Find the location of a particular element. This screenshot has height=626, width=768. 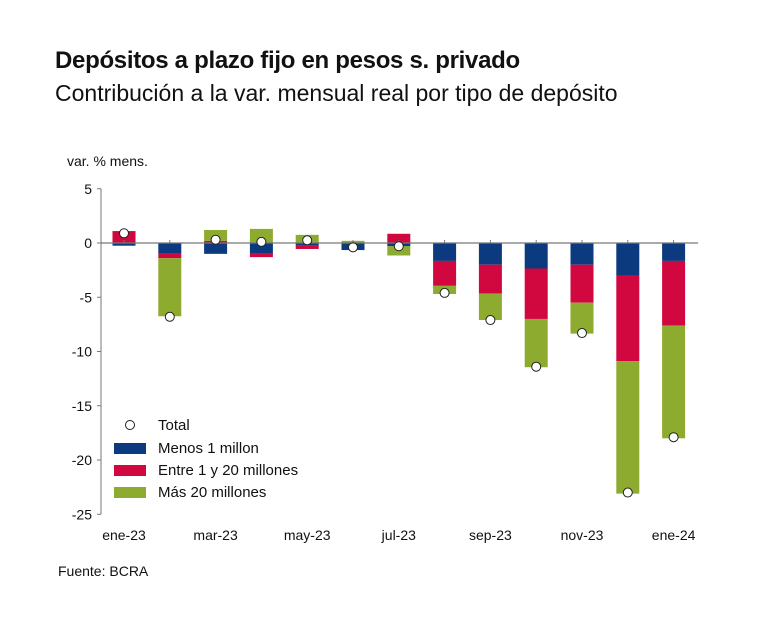

bar-segment-dic-23-s2 is located at coordinates (628, 427).